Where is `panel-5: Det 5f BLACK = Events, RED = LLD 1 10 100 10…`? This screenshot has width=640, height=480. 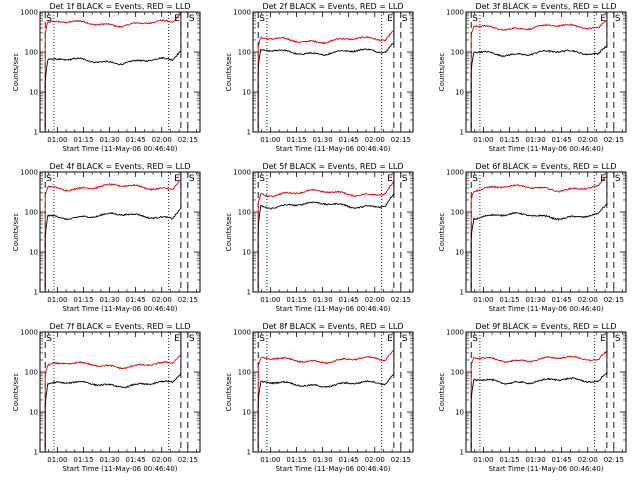 panel-5: Det 5f BLACK = Events, RED = LLD 1 10 100 10… is located at coordinates (319, 237).